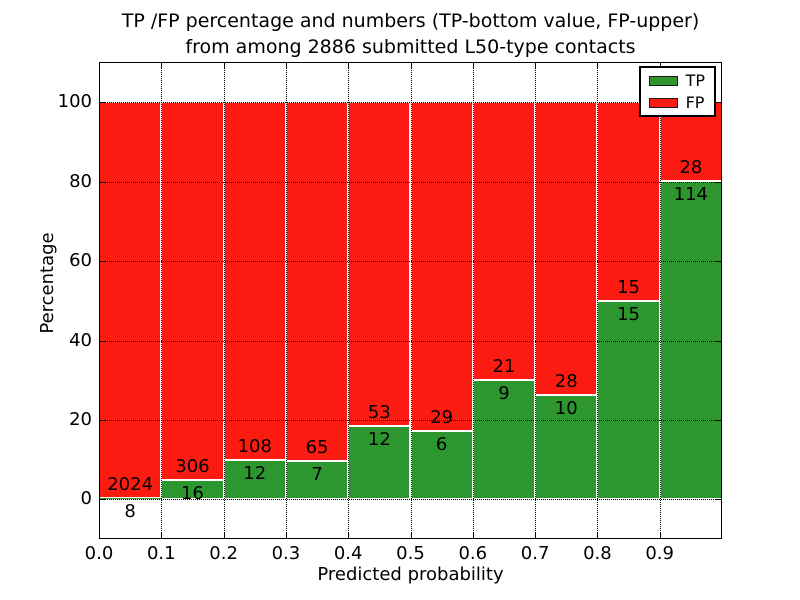 This screenshot has width=800, height=600. Describe the element at coordinates (74, 102) in the screenshot. I see `y-tick-label: 100` at that location.